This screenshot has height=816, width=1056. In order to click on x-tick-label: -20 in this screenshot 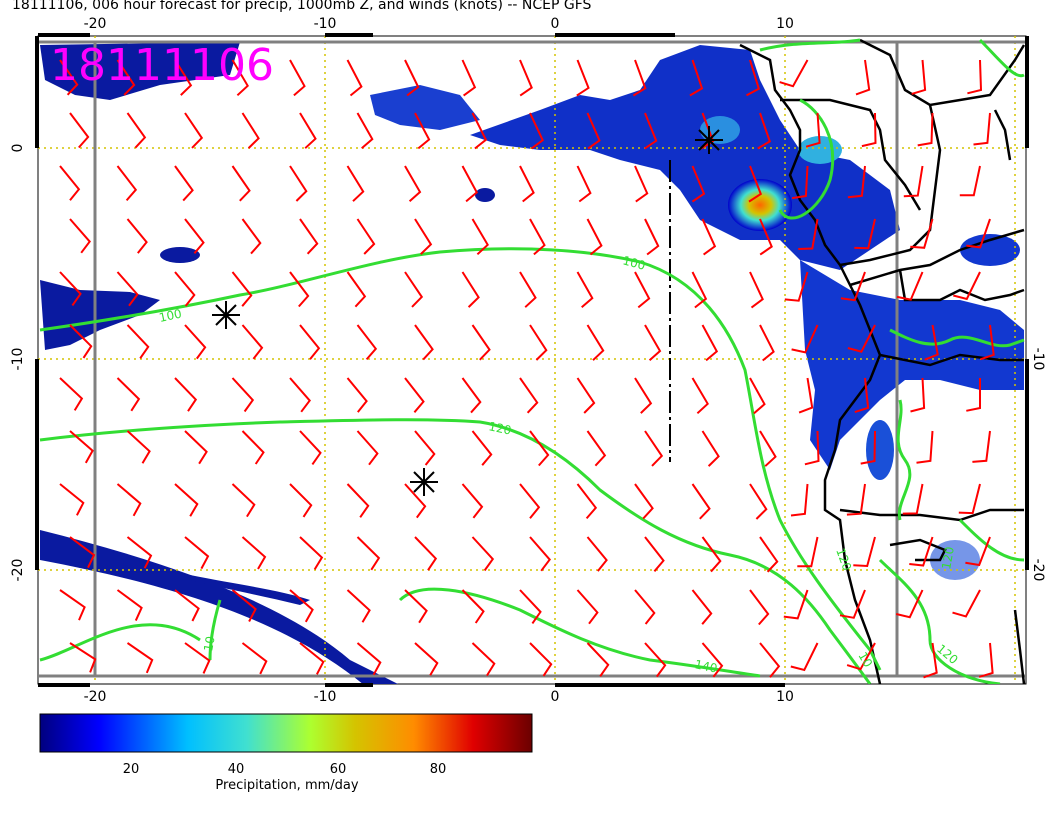, I will do `click(95, 697)`.